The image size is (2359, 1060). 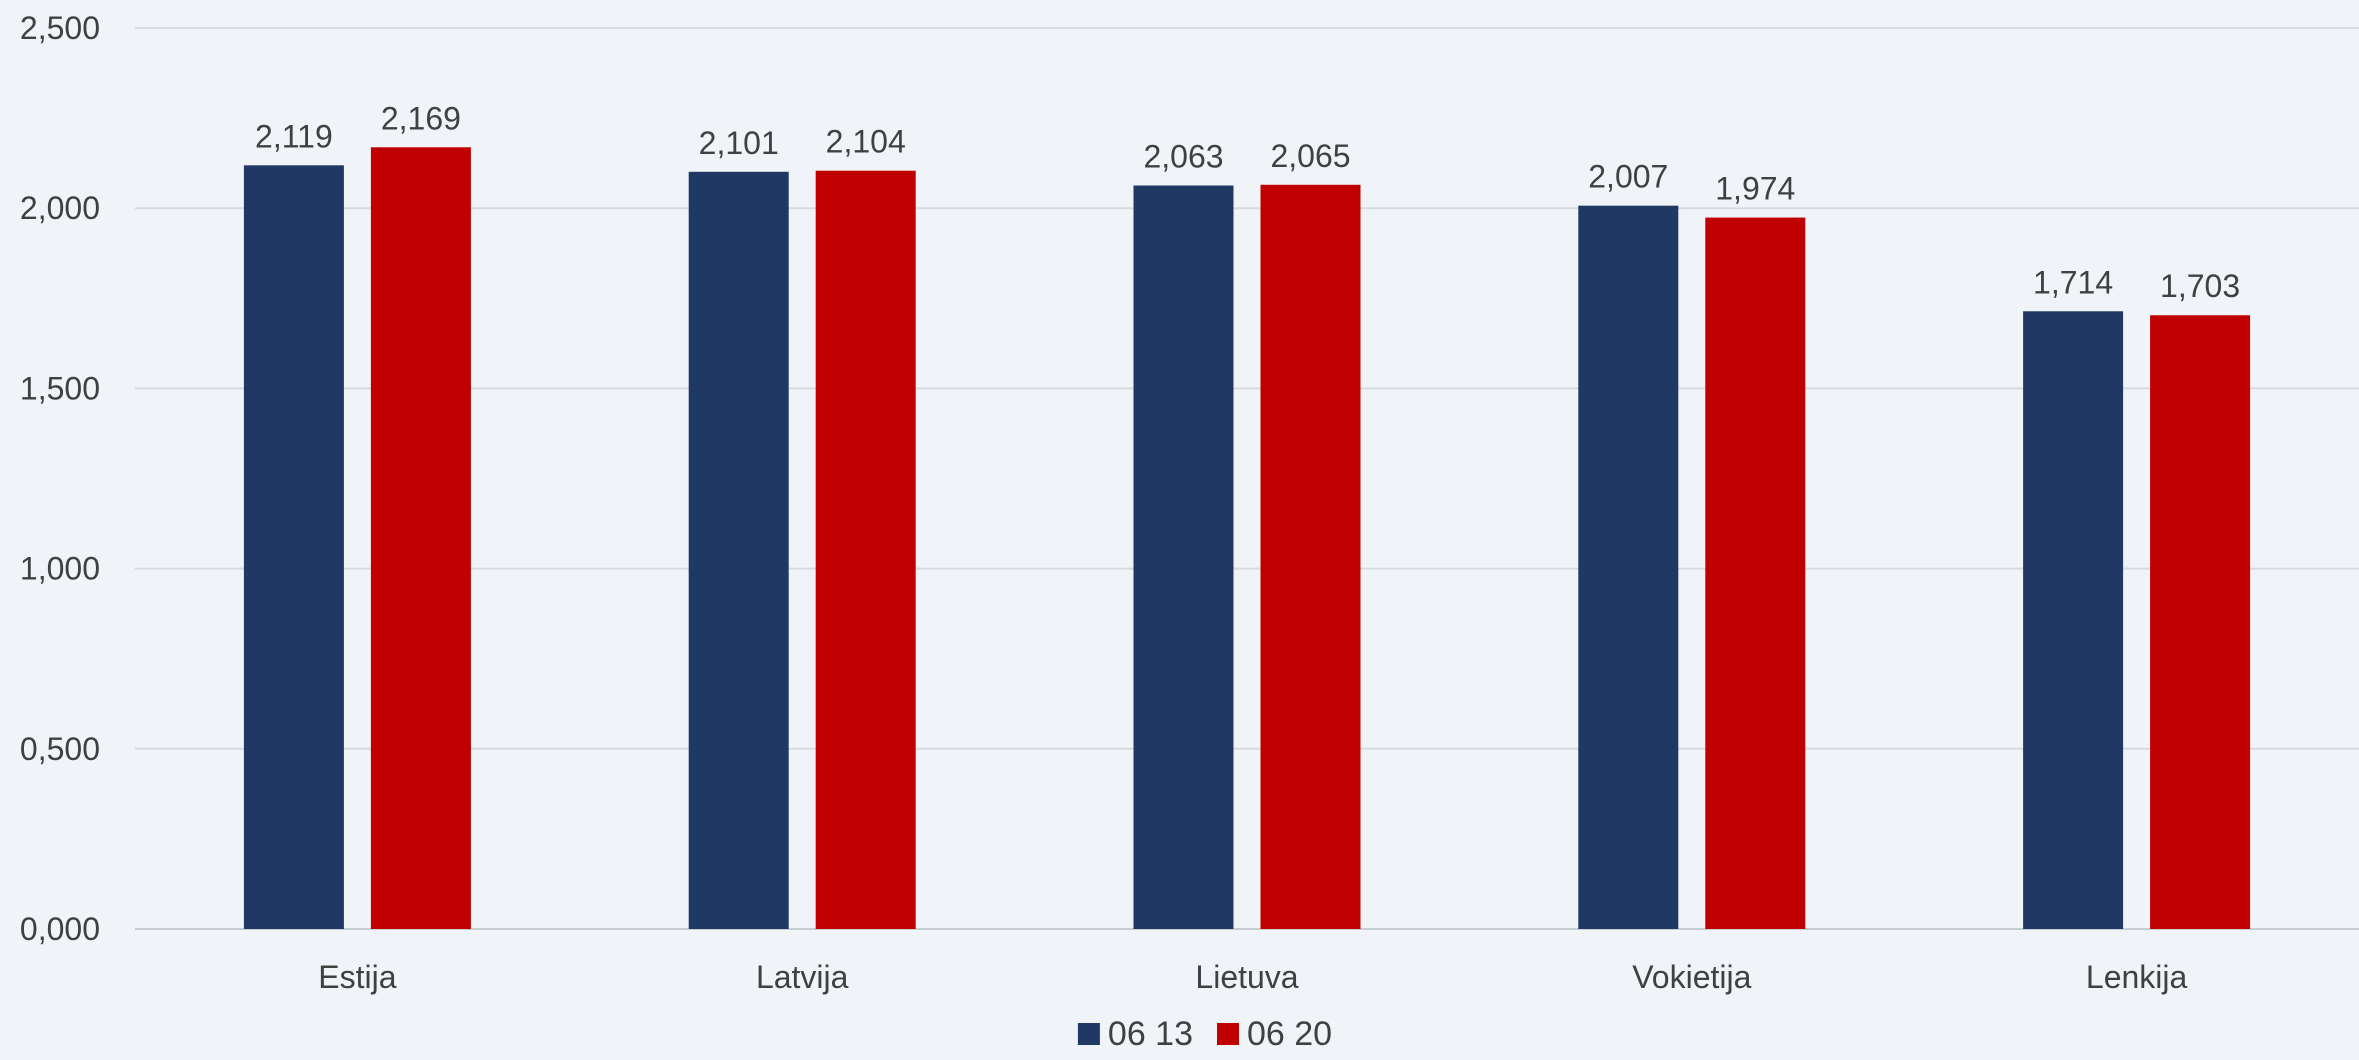 I want to click on y-tick-label: 1,500, so click(x=60, y=388).